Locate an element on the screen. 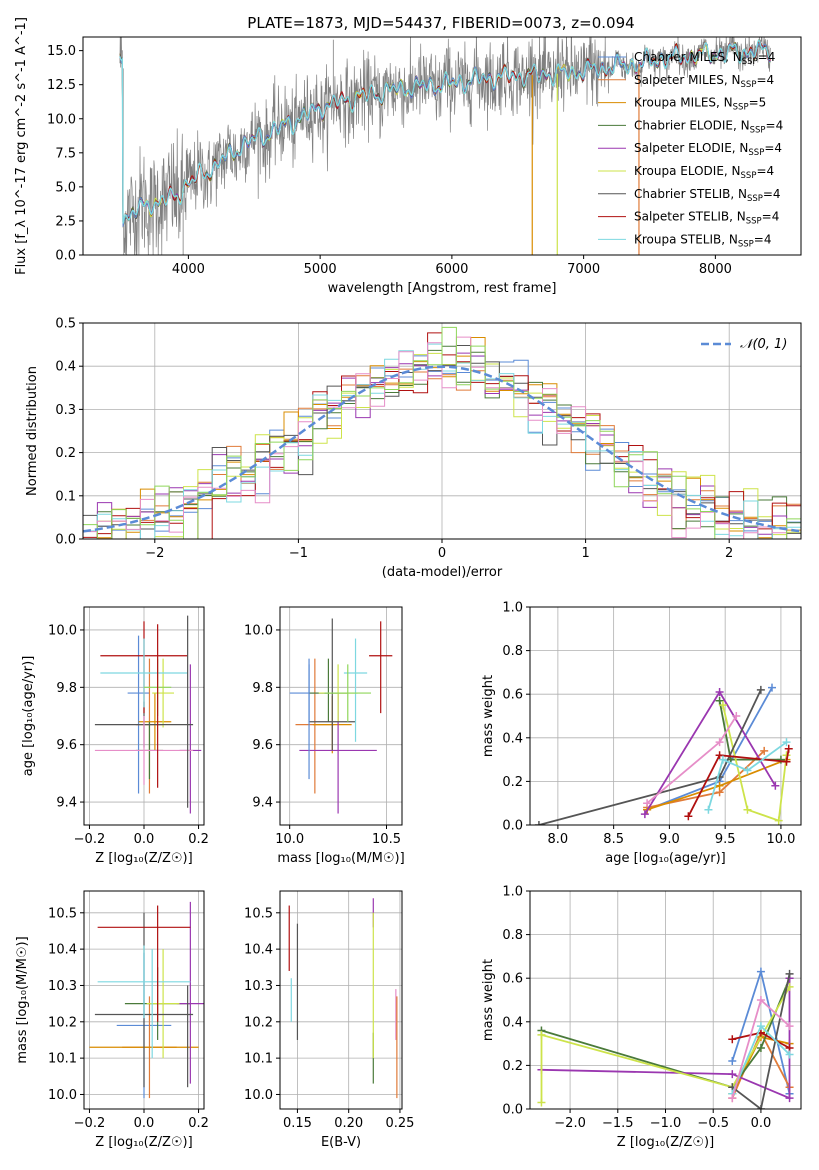 The height and width of the screenshot is (1170, 819). x-tick-label: 0.15 is located at coordinates (297, 1123).